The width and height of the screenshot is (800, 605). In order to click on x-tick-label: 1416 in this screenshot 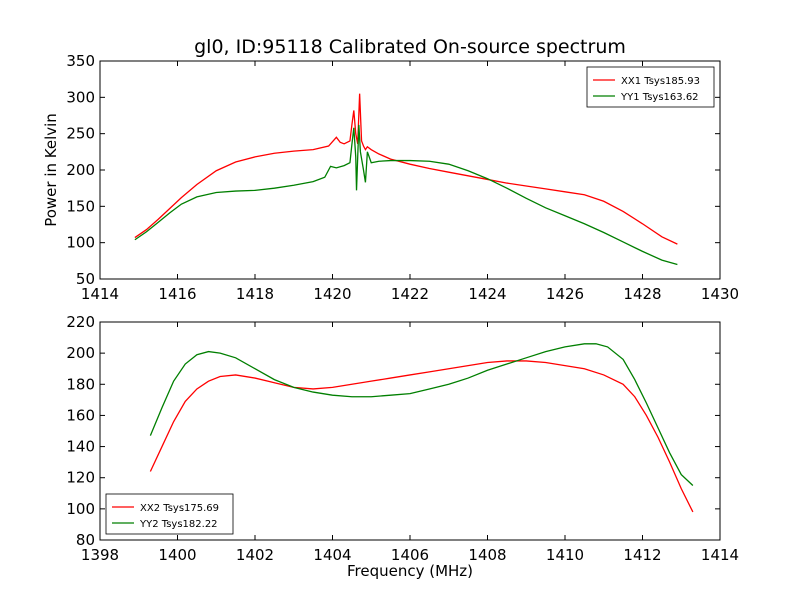, I will do `click(177, 294)`.